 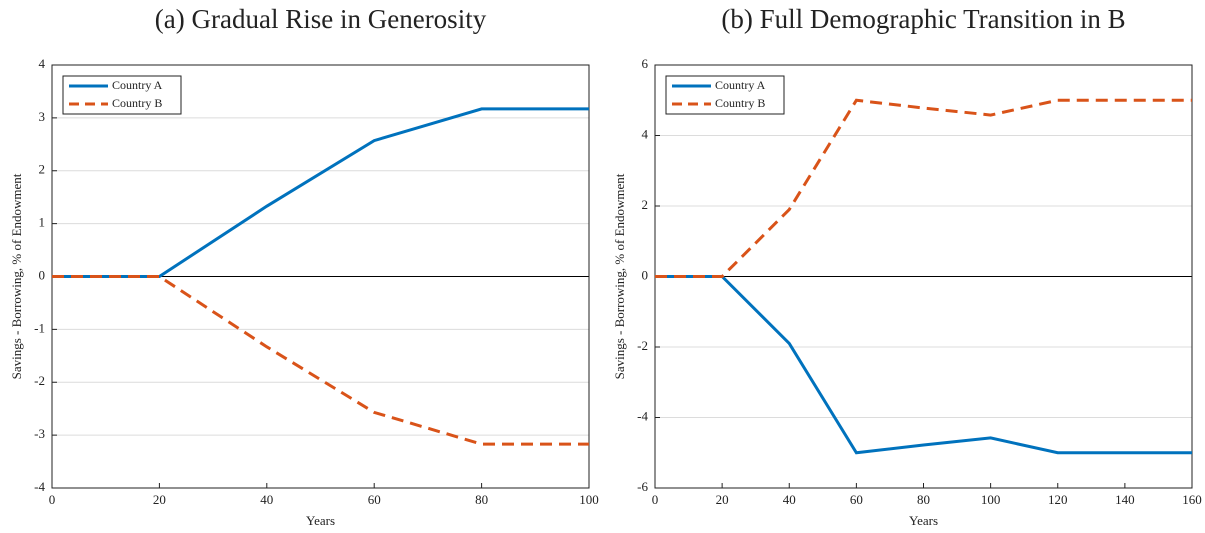 What do you see at coordinates (1058, 499) in the screenshot?
I see `x-tick-label: 120` at bounding box center [1058, 499].